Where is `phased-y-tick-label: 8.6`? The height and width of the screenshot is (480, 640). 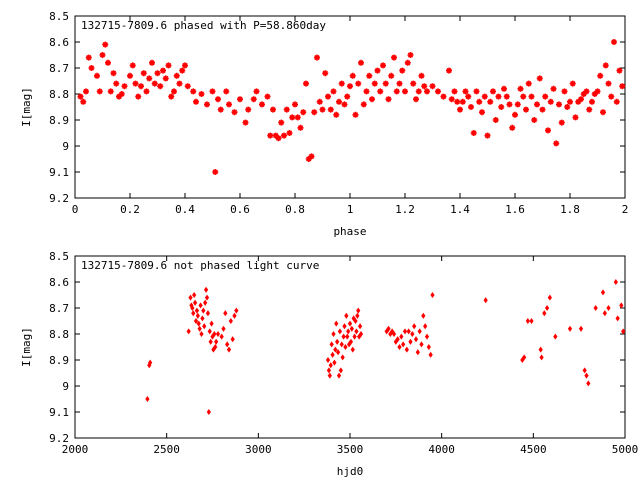
phased-y-tick-label: 8.6 is located at coordinates (59, 42).